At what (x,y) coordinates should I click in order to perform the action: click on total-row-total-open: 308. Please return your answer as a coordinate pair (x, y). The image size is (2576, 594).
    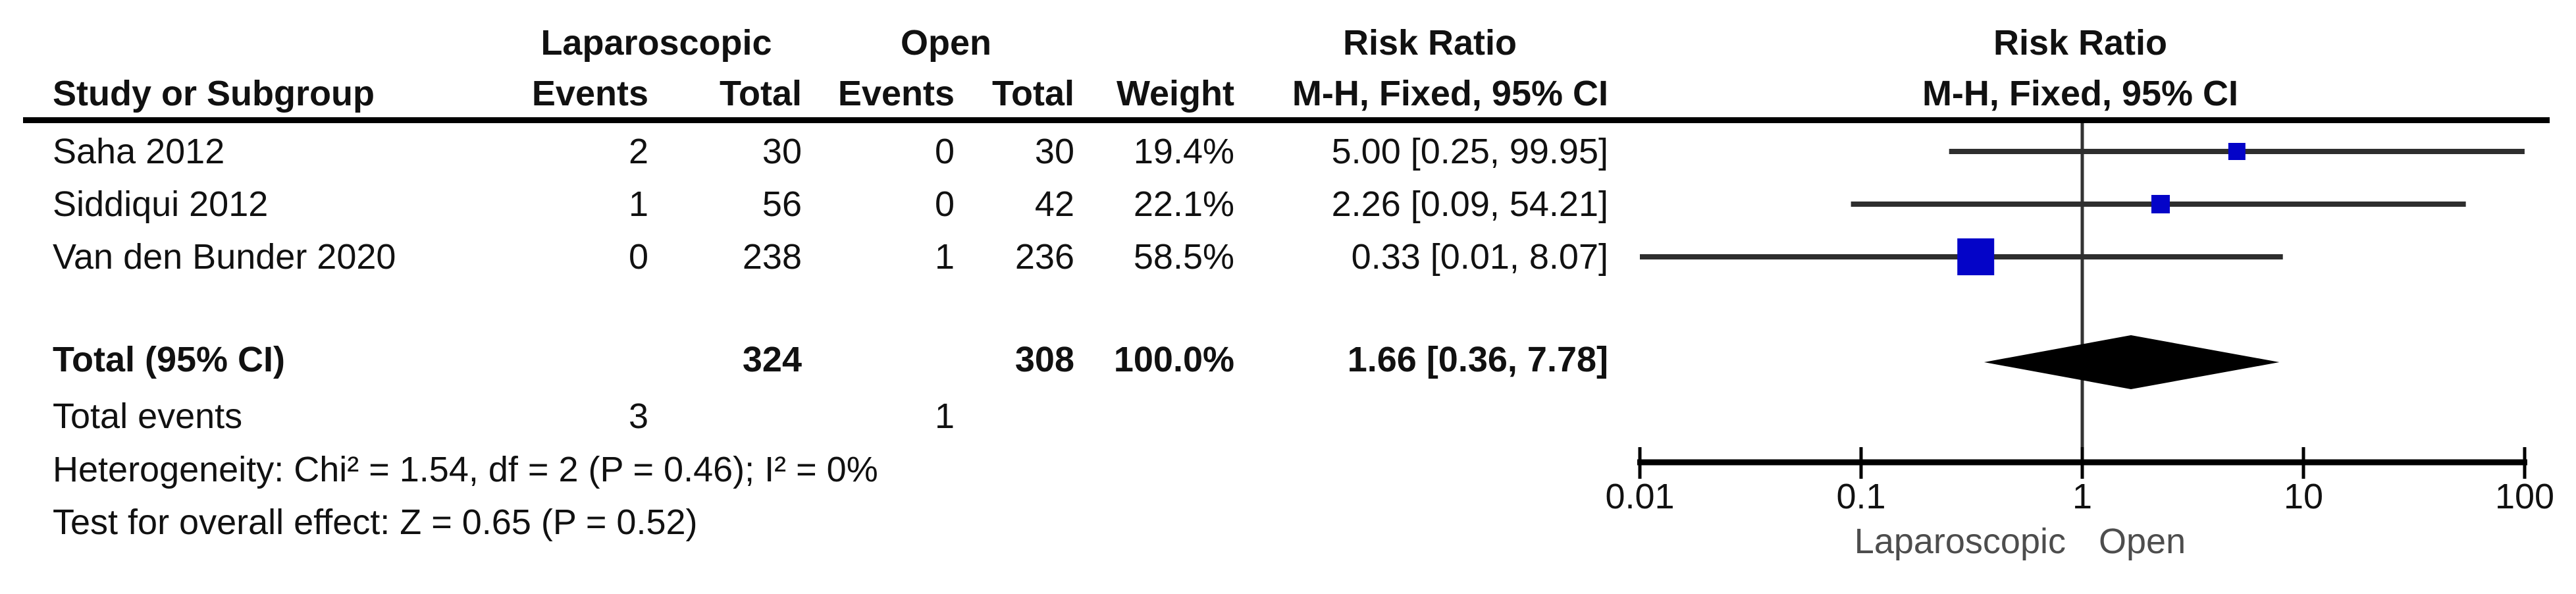
    Looking at the image, I should click on (1044, 359).